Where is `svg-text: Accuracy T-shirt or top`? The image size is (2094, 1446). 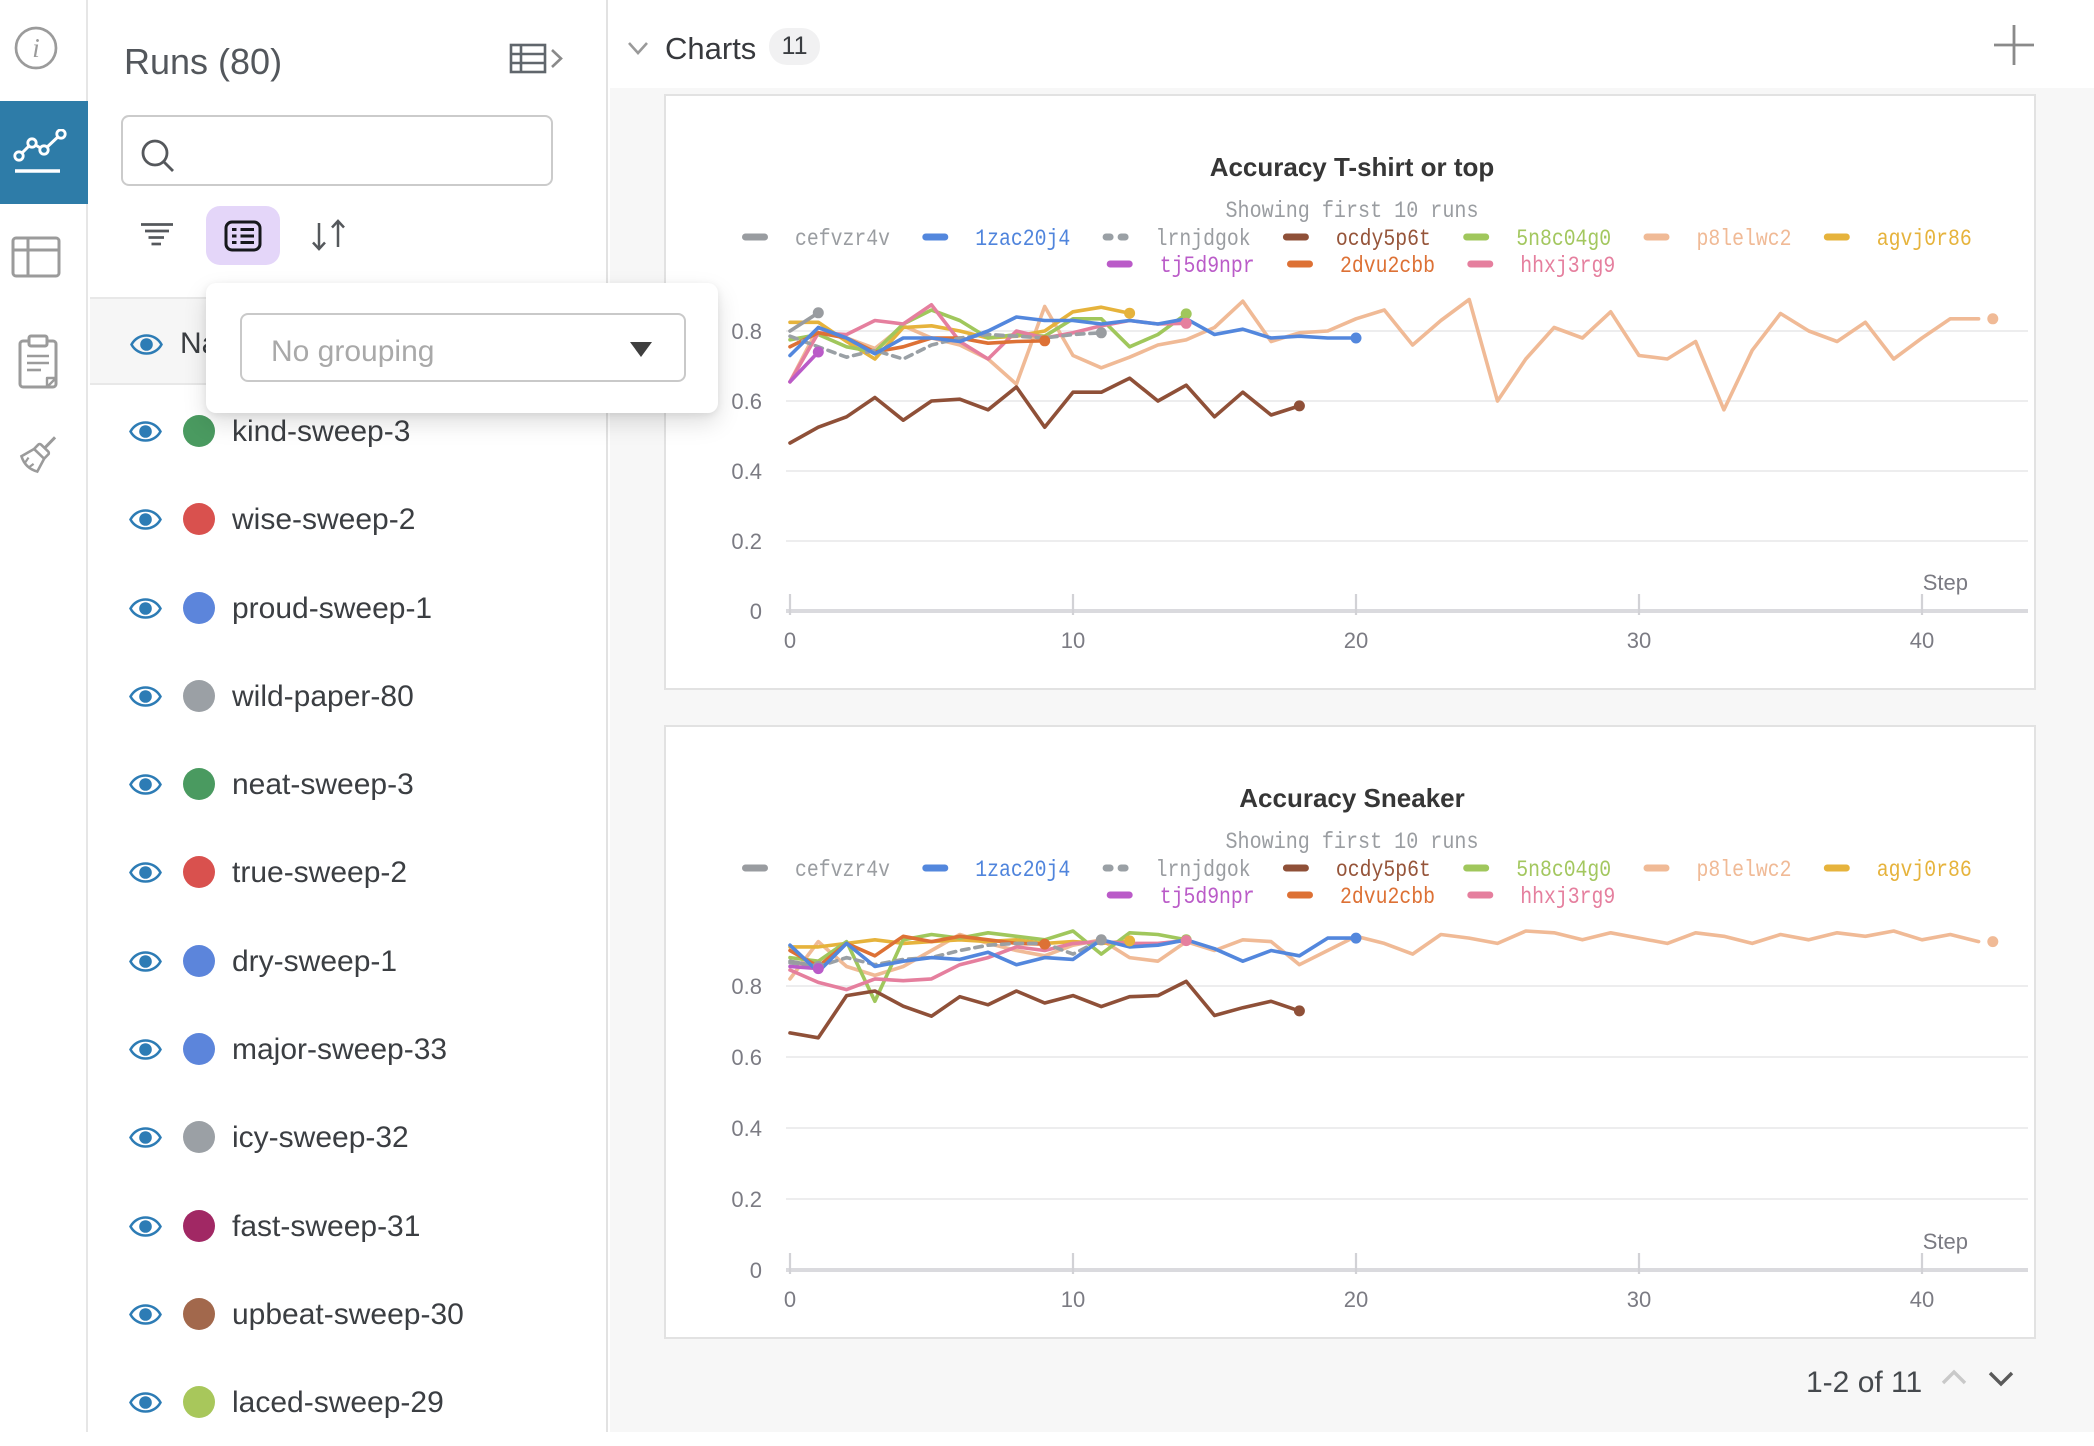
svg-text: Accuracy T-shirt or top is located at coordinates (1352, 167).